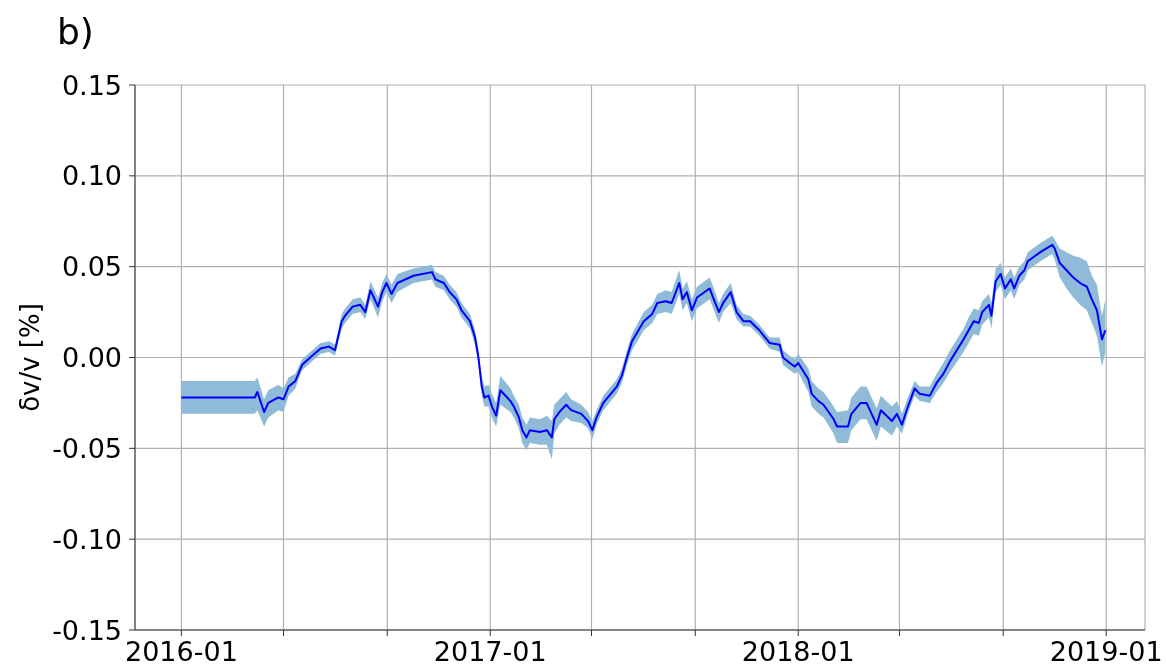  What do you see at coordinates (798, 652) in the screenshot?
I see `x-tick-label: 2018-01` at bounding box center [798, 652].